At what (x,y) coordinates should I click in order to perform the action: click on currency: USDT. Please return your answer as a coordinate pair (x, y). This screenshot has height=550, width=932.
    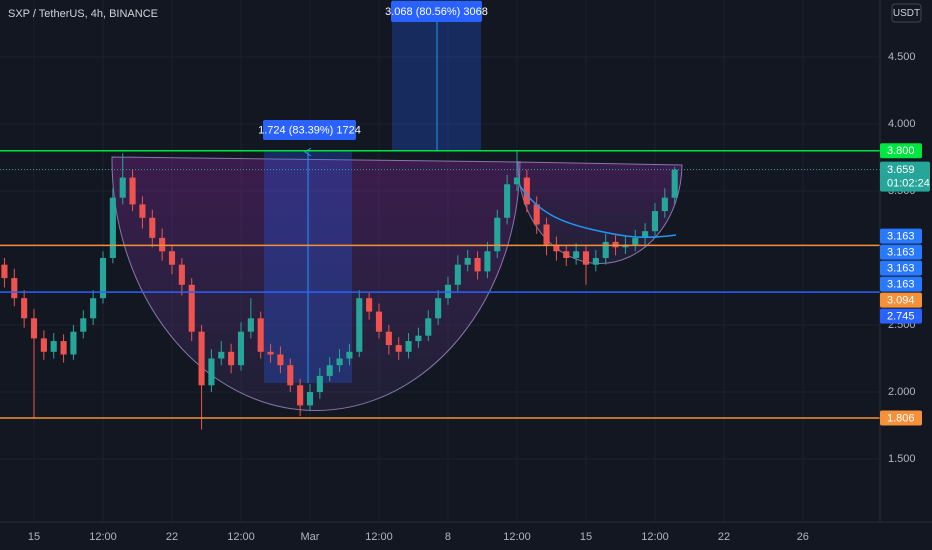
    Looking at the image, I should click on (906, 13).